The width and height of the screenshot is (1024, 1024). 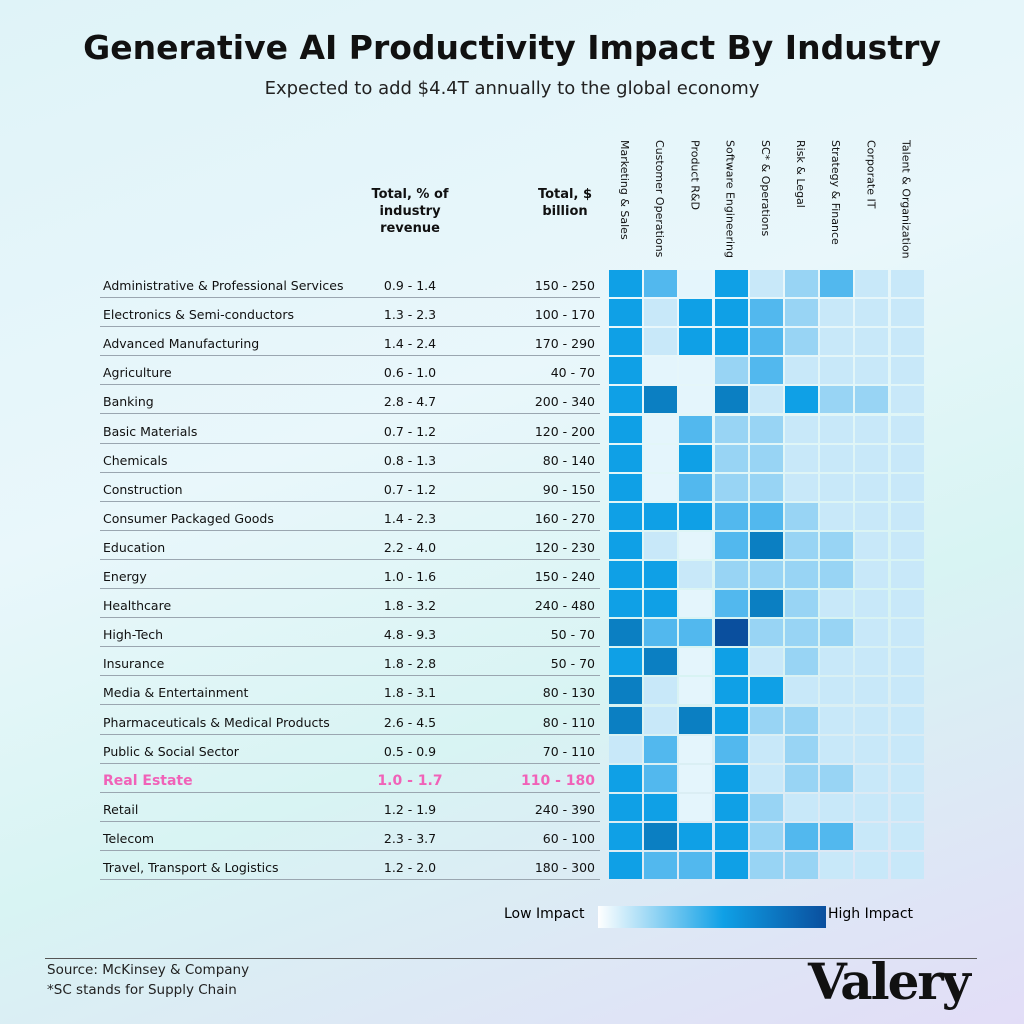 I want to click on industry-name: Administrative & Professional Services, so click(x=223, y=285).